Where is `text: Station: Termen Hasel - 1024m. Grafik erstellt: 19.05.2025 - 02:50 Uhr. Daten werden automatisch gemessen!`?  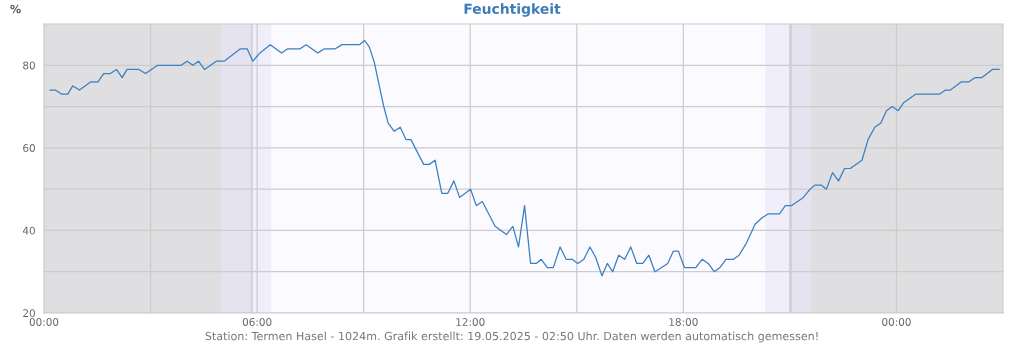
text: Station: Termen Hasel - 1024m. Grafik erstellt: 19.05.2025 - 02:50 Uhr. Daten werden automatisch gemessen! is located at coordinates (511, 337).